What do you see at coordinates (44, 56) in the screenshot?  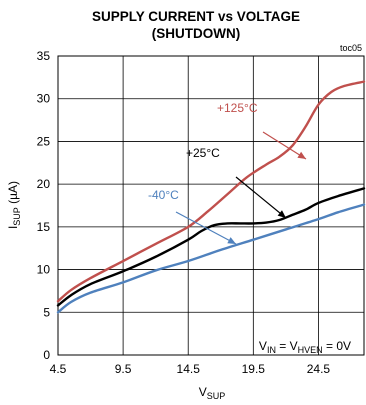 I see `y-tick-label: 35` at bounding box center [44, 56].